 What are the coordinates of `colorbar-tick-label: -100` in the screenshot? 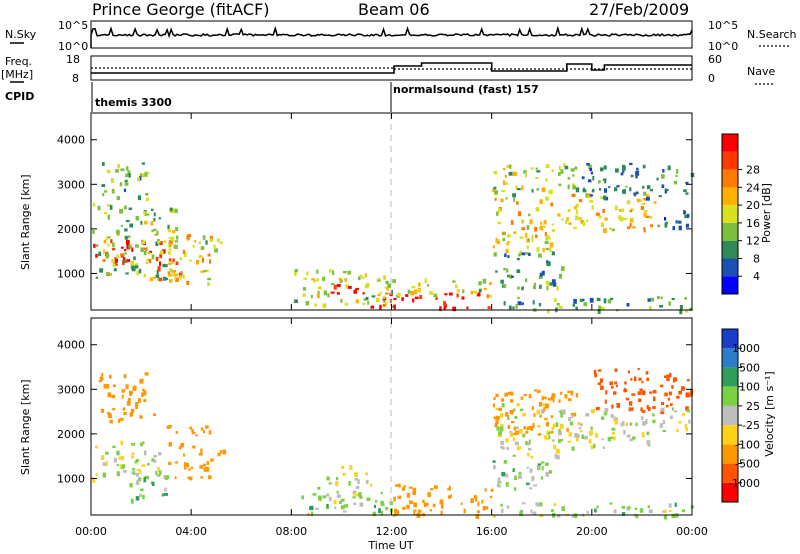 It's located at (747, 444).